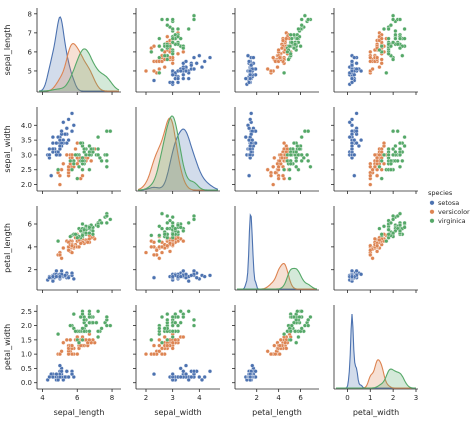 This screenshot has height=427, width=474. Describe the element at coordinates (454, 212) in the screenshot. I see `legend-label-versicolor: versicolor` at that location.